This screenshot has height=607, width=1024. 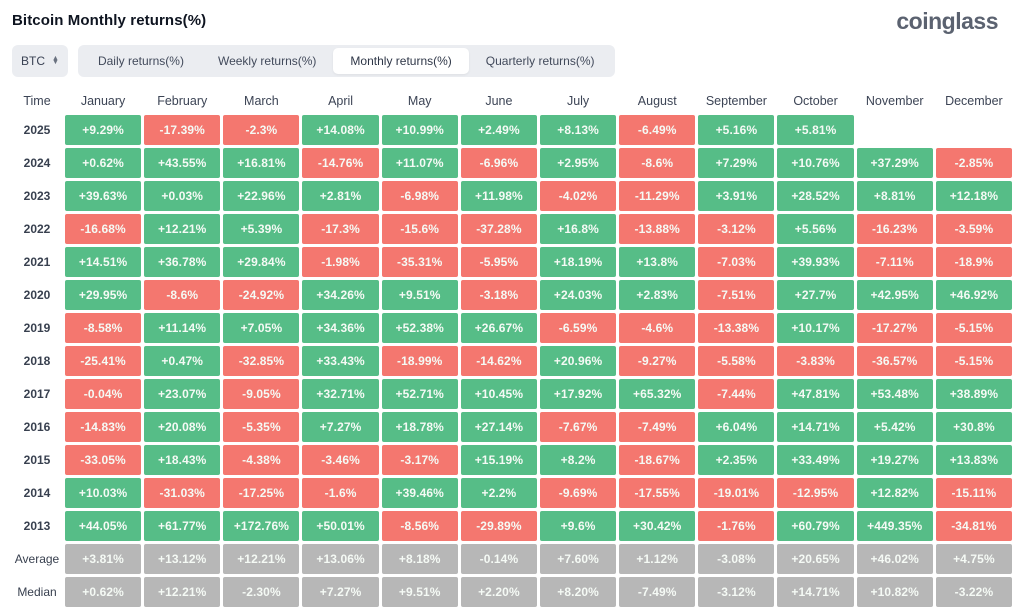 What do you see at coordinates (736, 526) in the screenshot?
I see `return-cell: -1.76%` at bounding box center [736, 526].